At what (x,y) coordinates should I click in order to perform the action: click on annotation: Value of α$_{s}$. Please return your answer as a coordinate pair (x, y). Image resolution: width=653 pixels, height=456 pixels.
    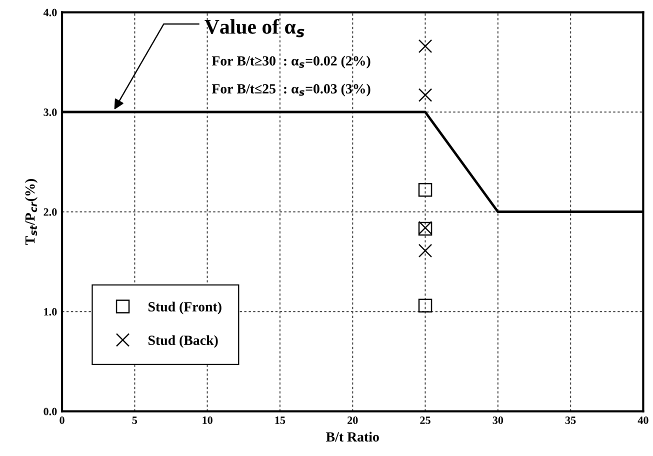
    Looking at the image, I should click on (254, 28).